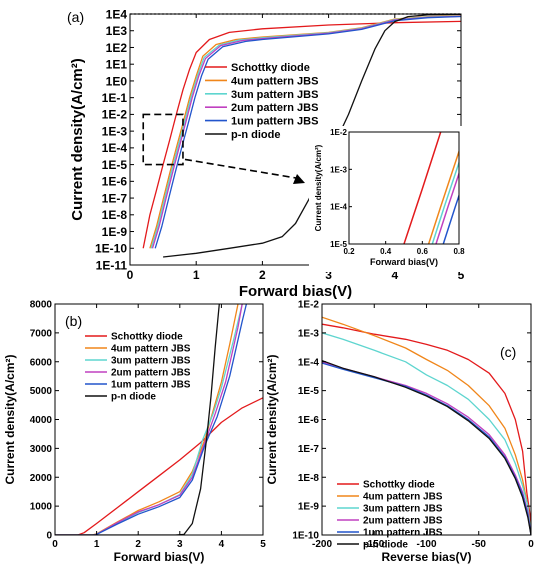  What do you see at coordinates (41, 478) in the screenshot?
I see `panel-1-ytick-label: 2000` at bounding box center [41, 478].